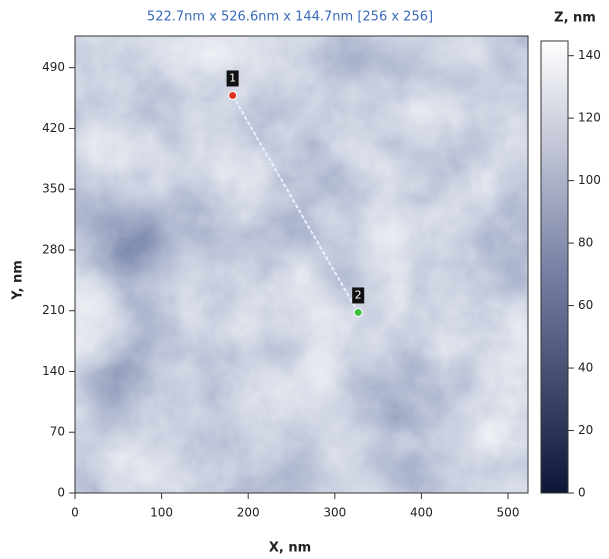 This screenshot has height=559, width=609. Describe the element at coordinates (290, 17) in the screenshot. I see `chart-title: 522.7nm x 526.6nm x 144.7nm [256 x 256]` at that location.